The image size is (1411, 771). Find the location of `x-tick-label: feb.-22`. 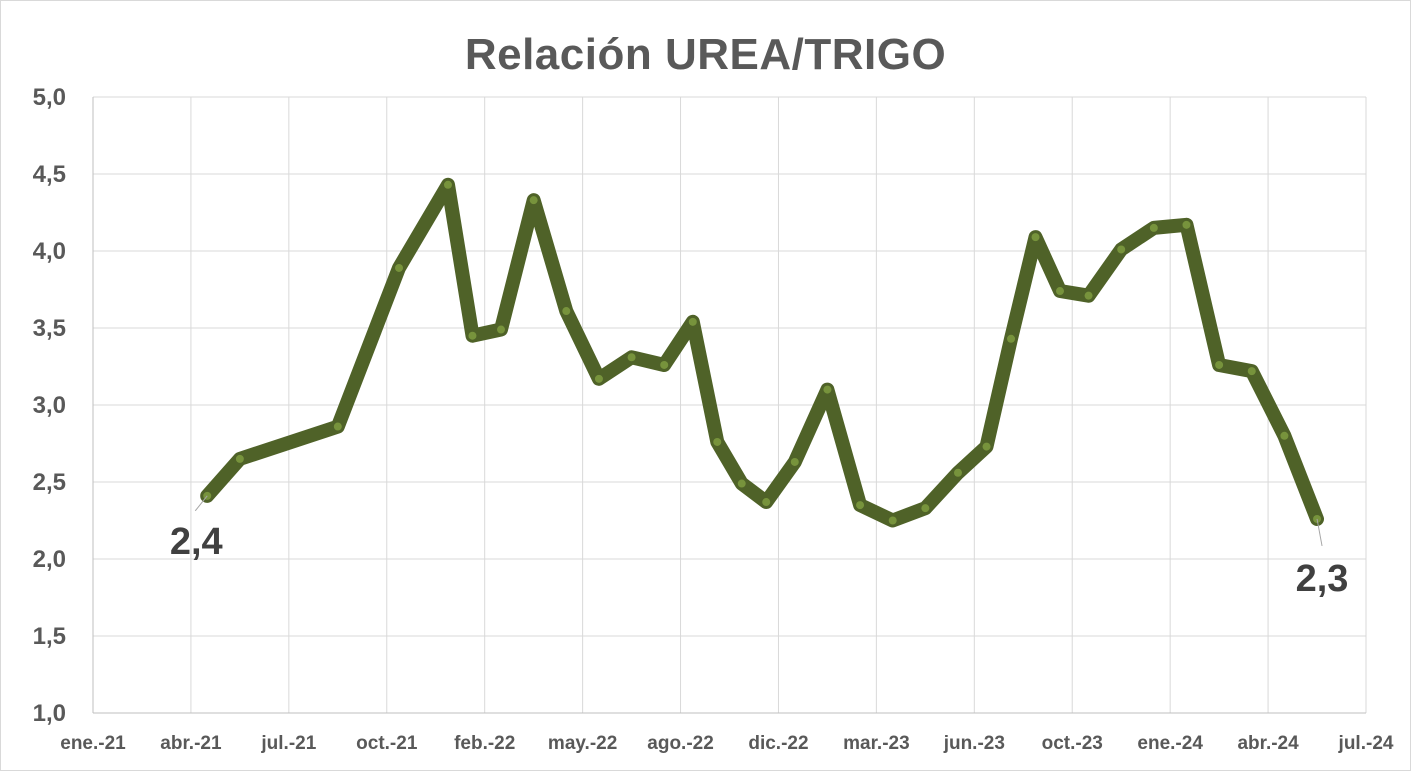

x-tick-label: feb.-22 is located at coordinates (484, 743).